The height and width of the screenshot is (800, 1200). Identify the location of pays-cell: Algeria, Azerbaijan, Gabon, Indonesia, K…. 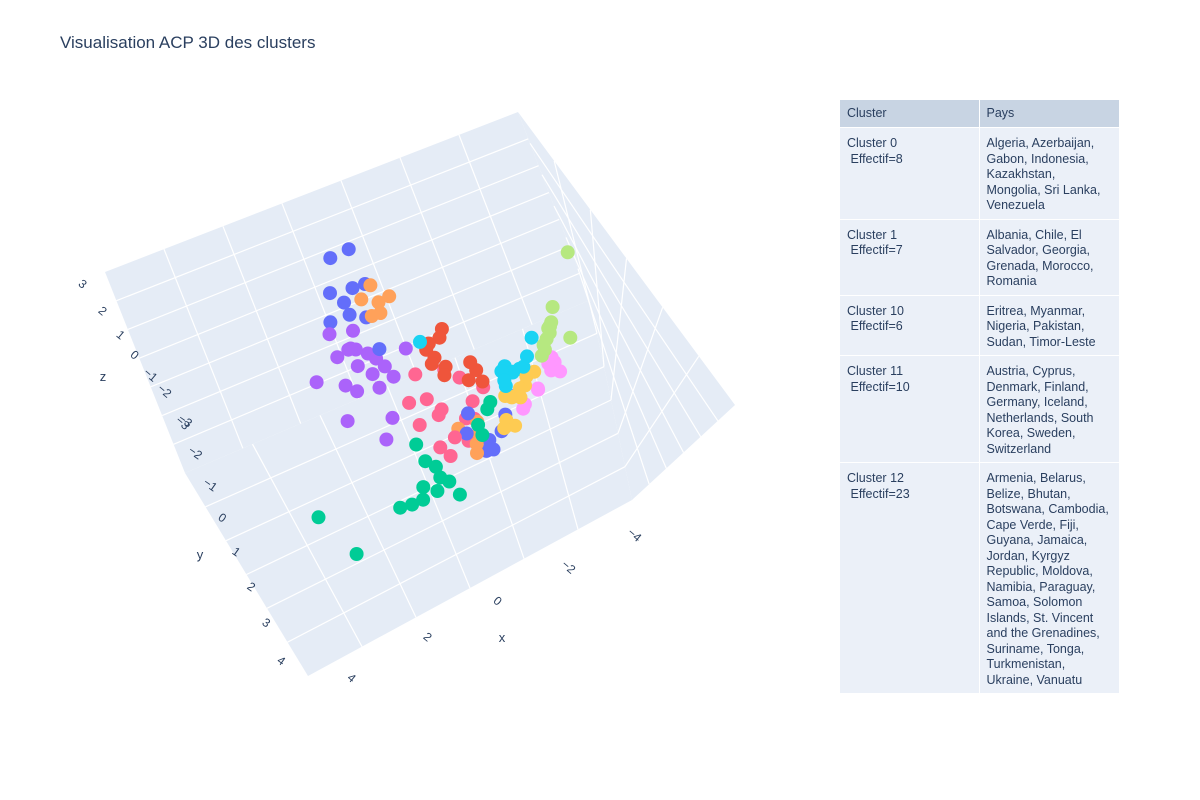
(1049, 173).